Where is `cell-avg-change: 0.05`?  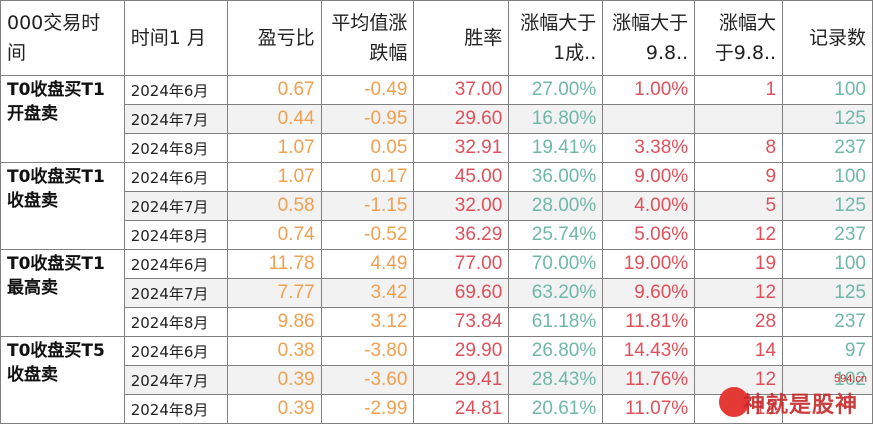 cell-avg-change: 0.05 is located at coordinates (367, 148).